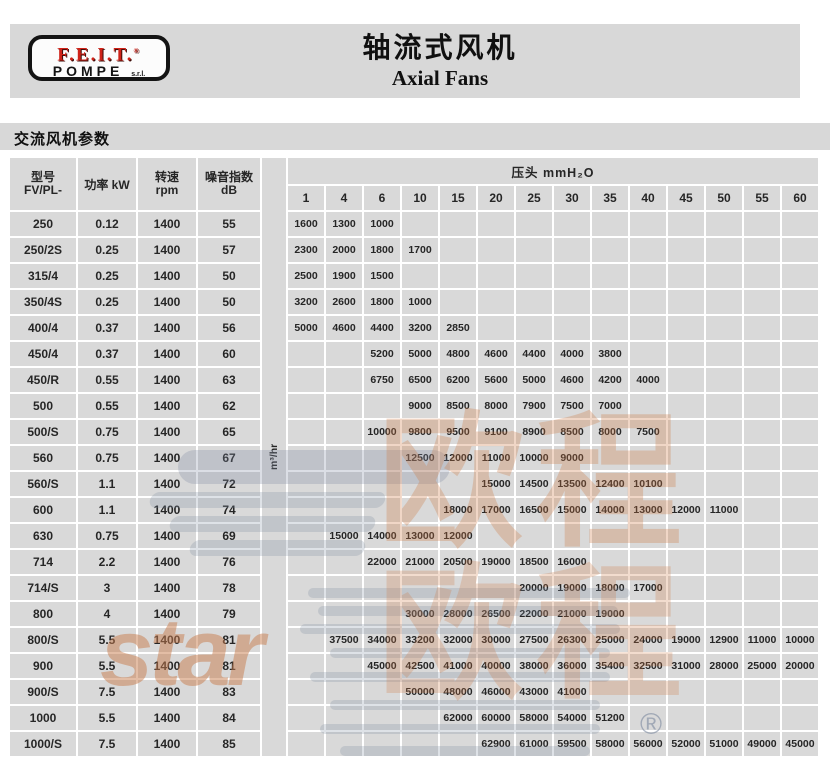 This screenshot has width=830, height=772. I want to click on flow-cell: 26300, so click(572, 640).